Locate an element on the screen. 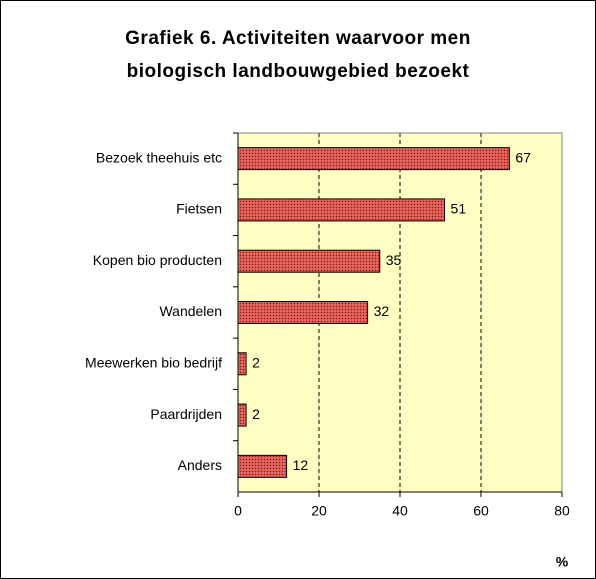  x-tick-label: 20 is located at coordinates (319, 511).